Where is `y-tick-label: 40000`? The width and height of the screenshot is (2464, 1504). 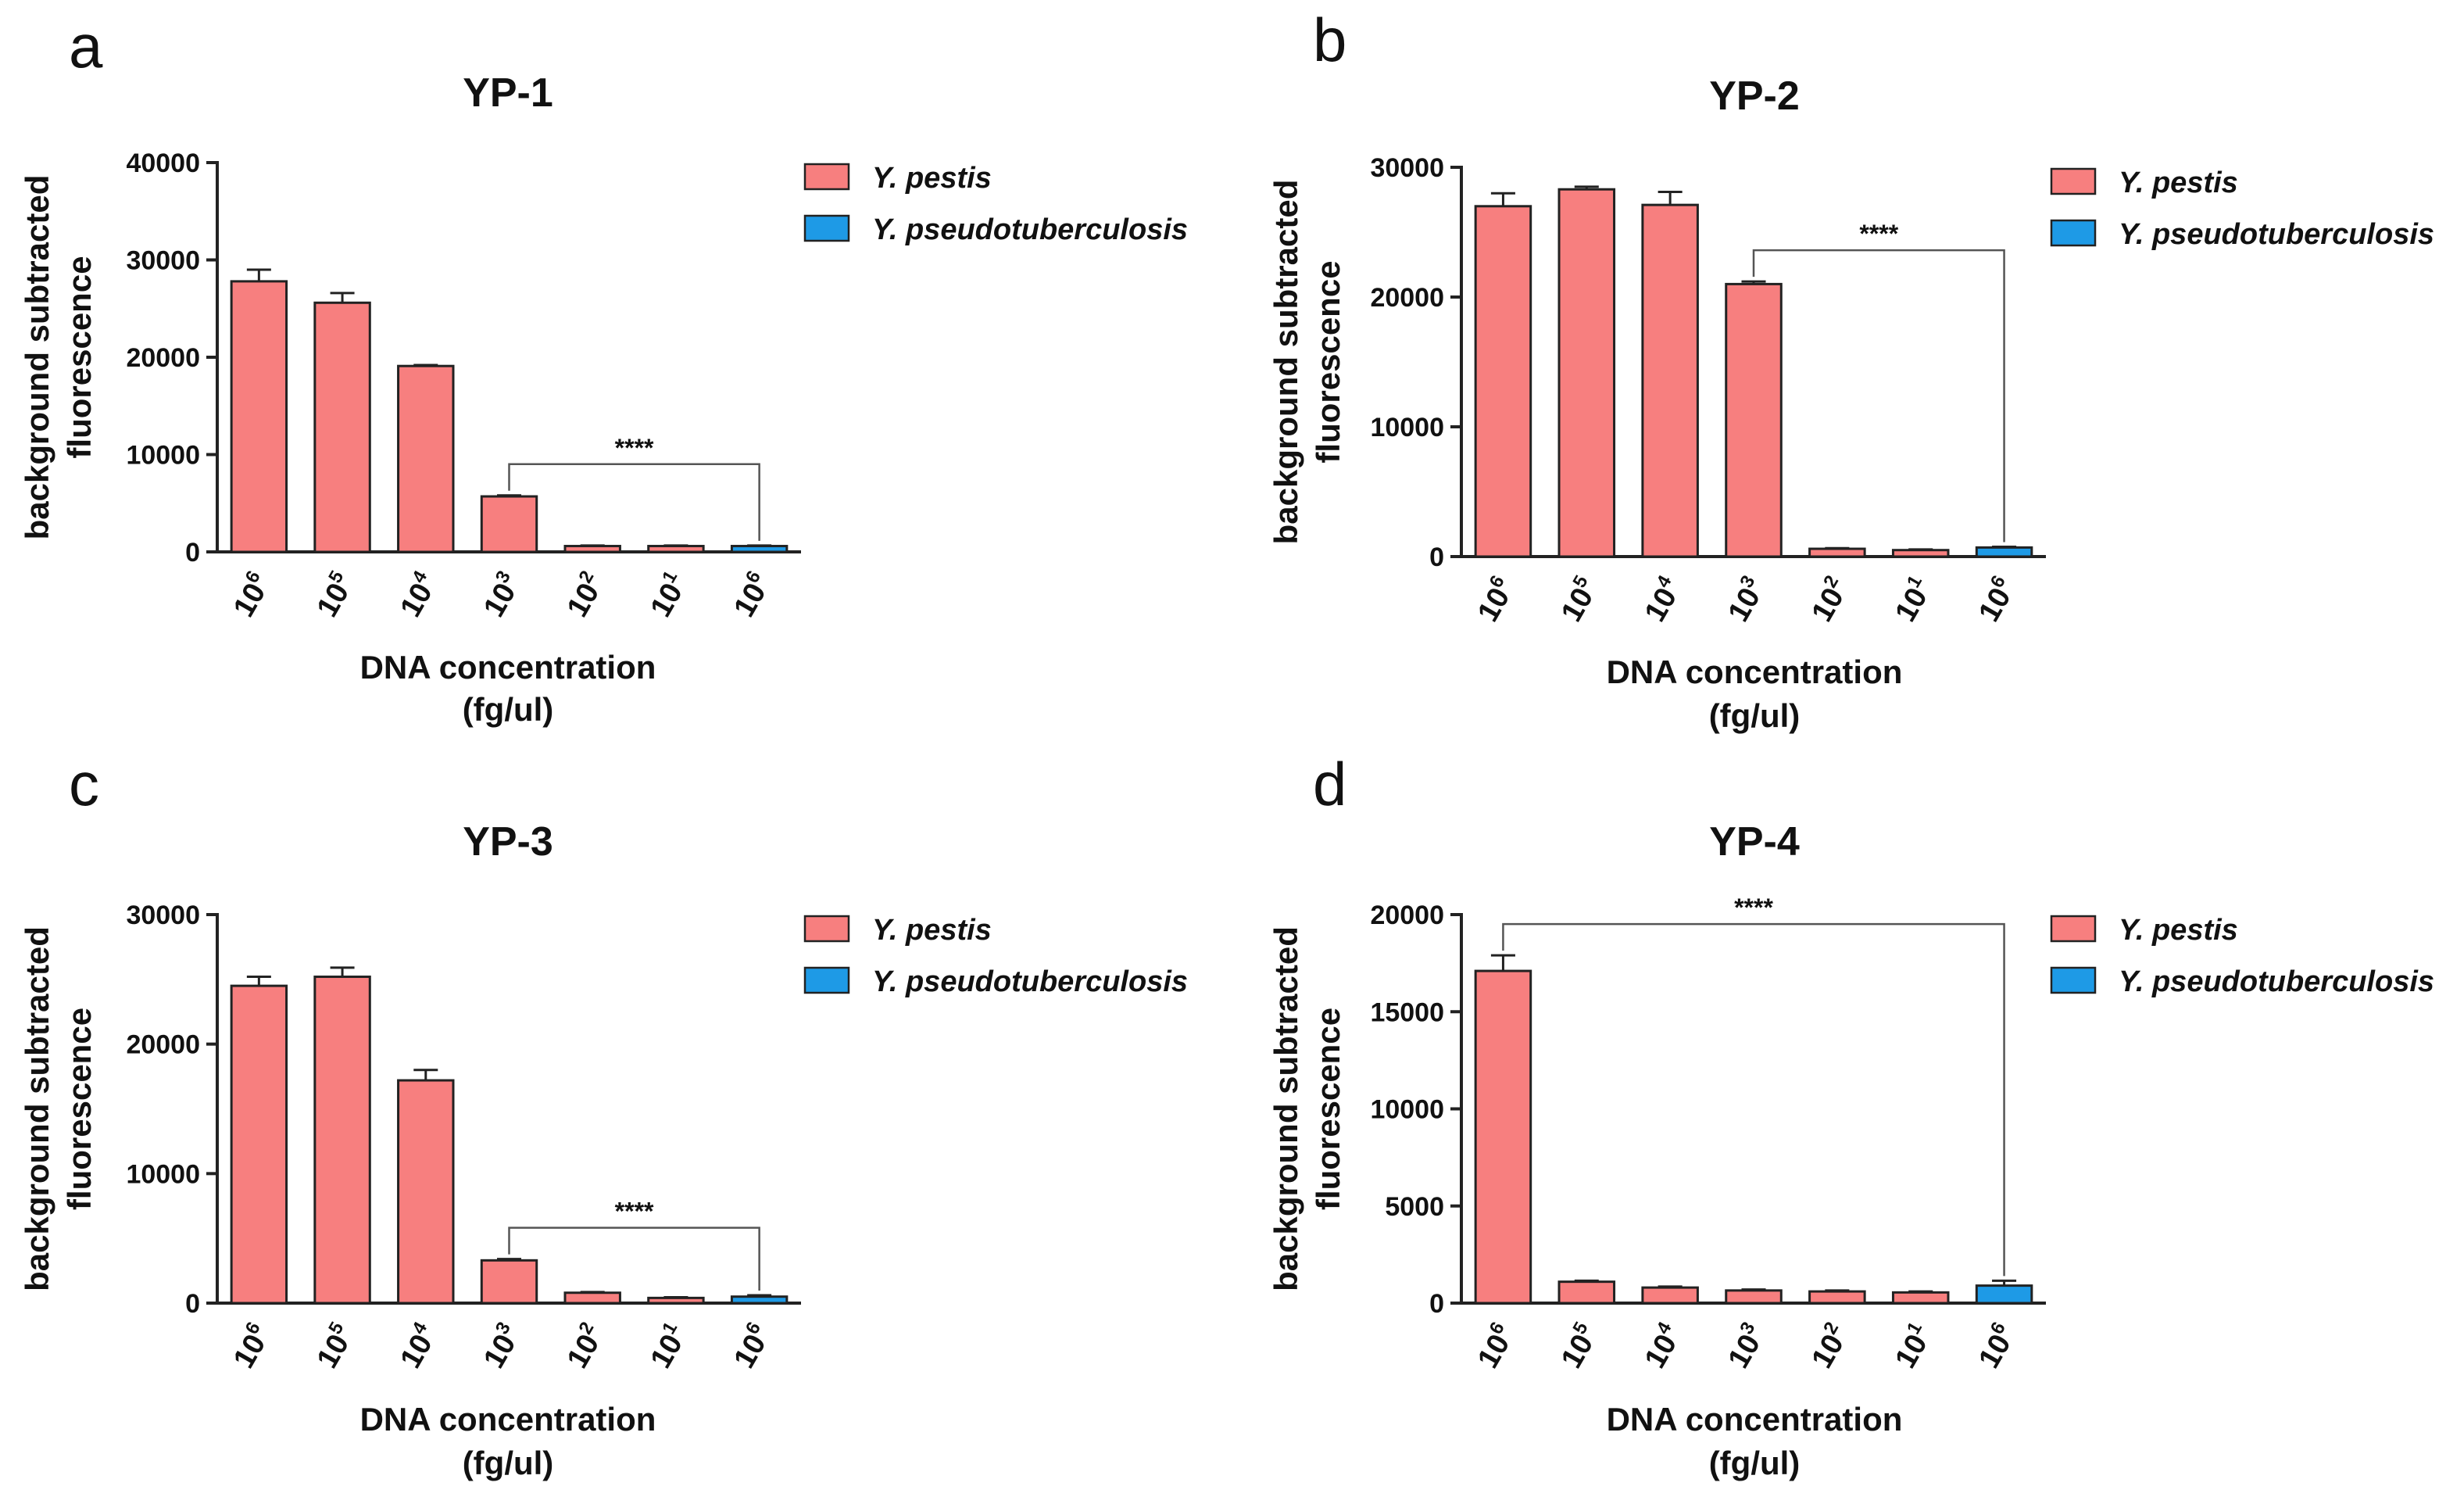 y-tick-label: 40000 is located at coordinates (163, 163).